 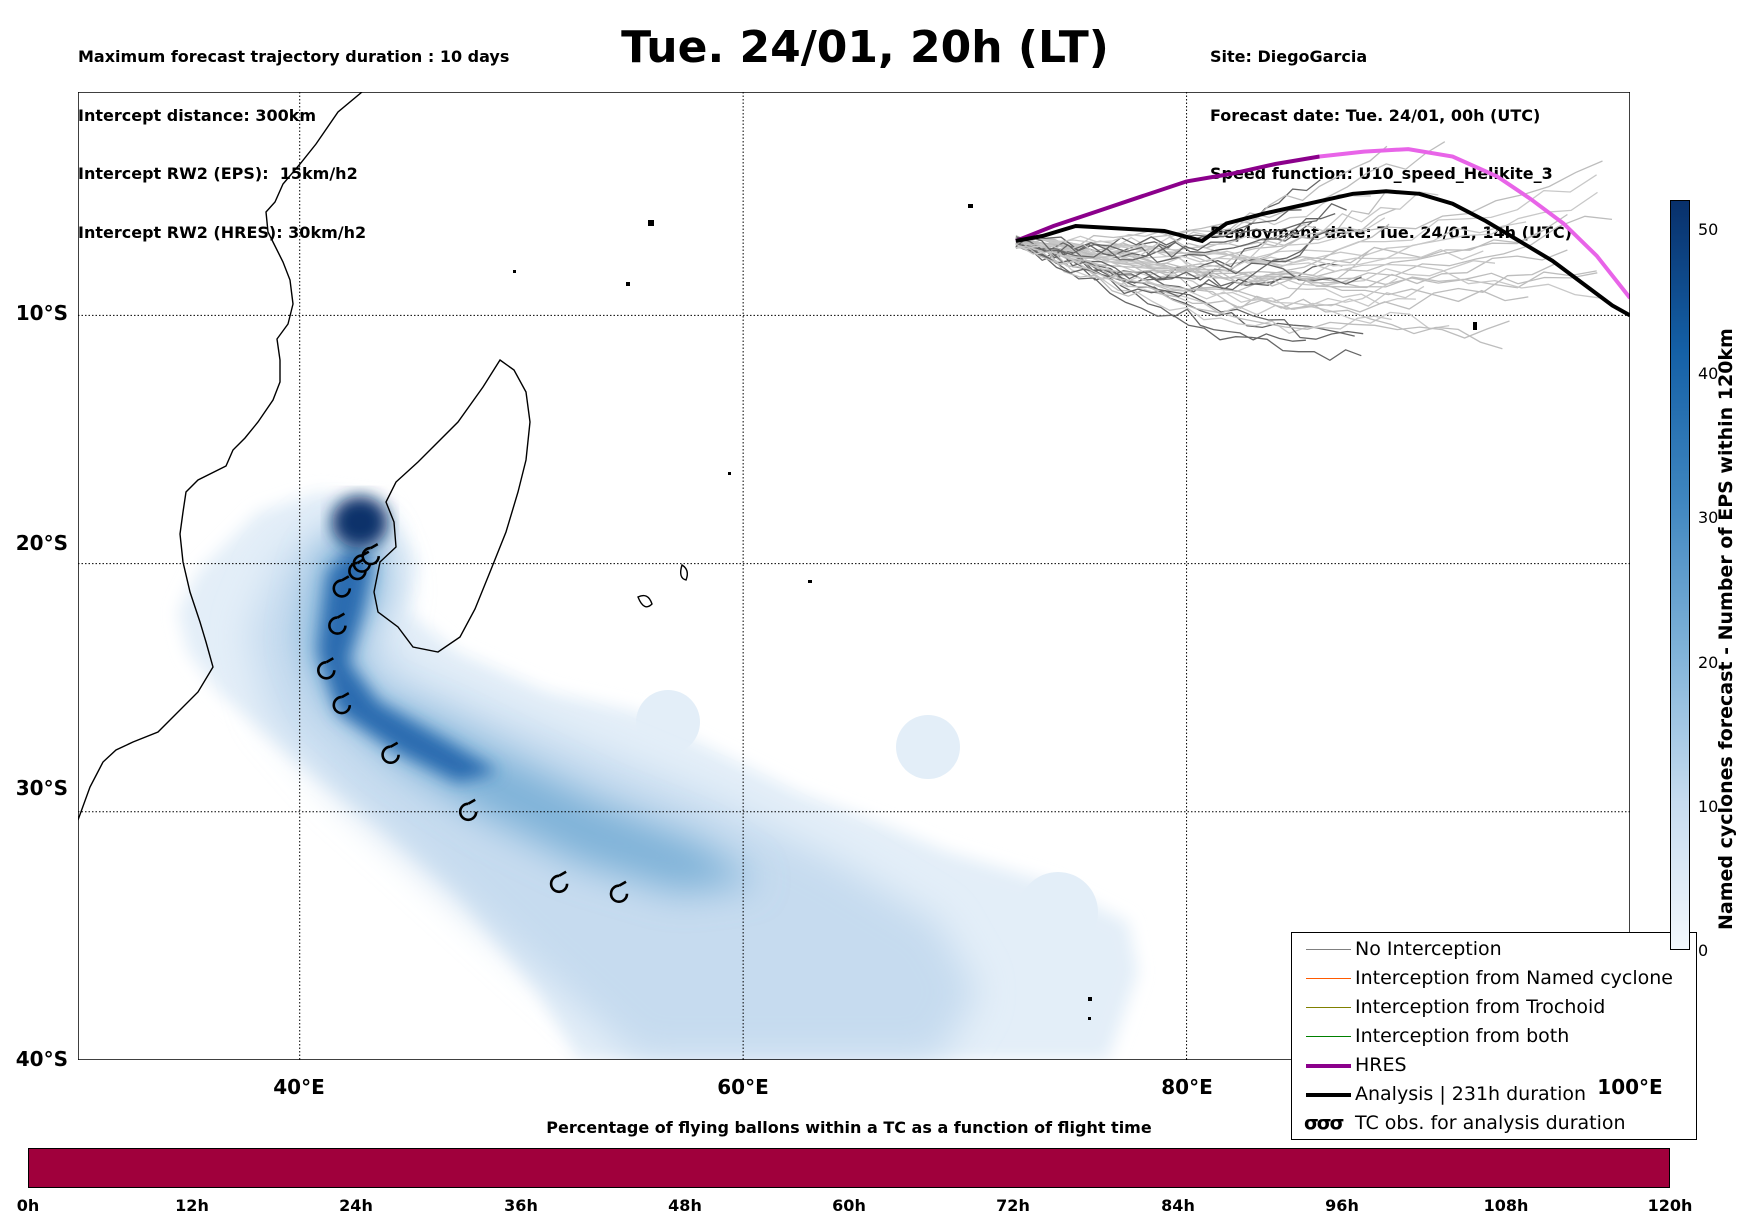 I want to click on legend-label: No Interception, so click(x=1428, y=949).